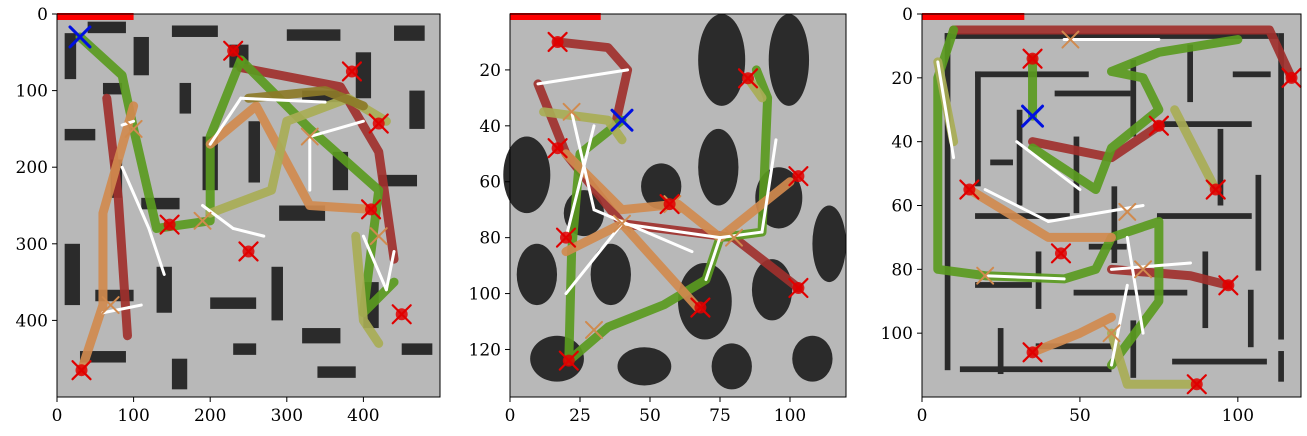 This screenshot has width=1307, height=436. I want to click on panel-3-white-edges, so click(1064, 202).